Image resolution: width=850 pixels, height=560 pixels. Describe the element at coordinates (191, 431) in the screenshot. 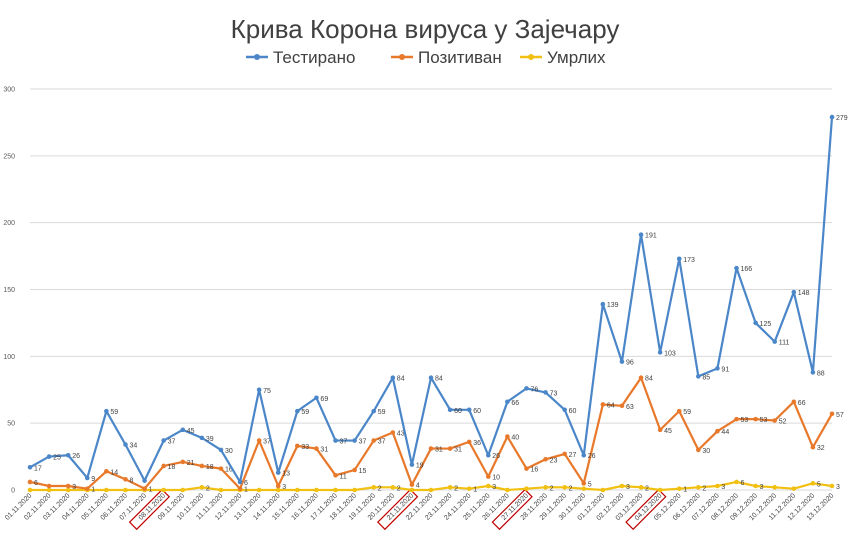

I see `data-label: 45` at that location.